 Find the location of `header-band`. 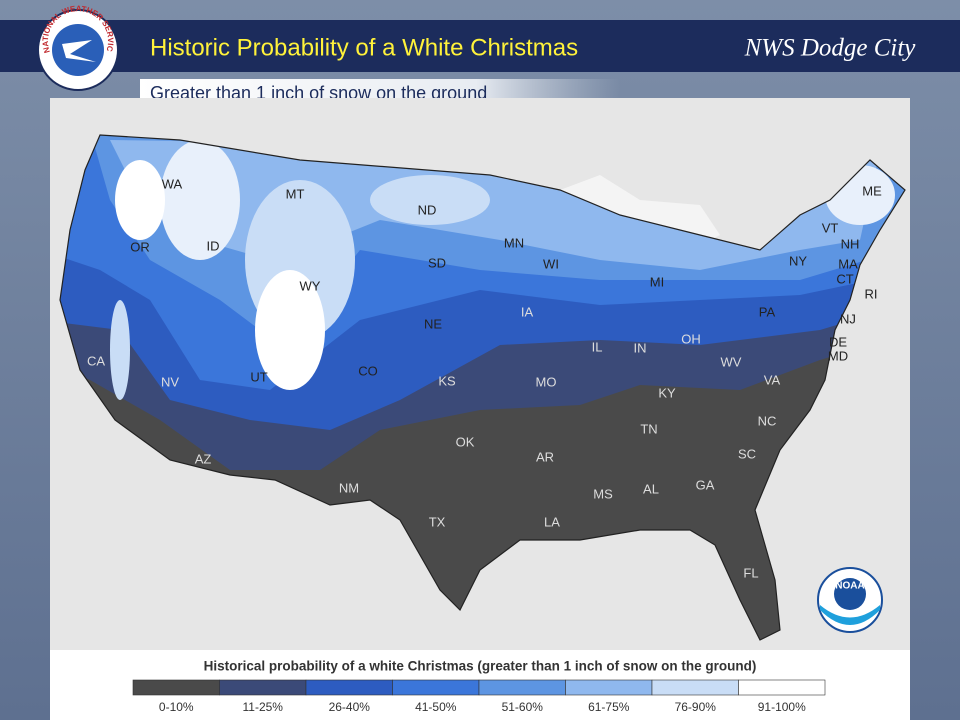

header-band is located at coordinates (480, 46).